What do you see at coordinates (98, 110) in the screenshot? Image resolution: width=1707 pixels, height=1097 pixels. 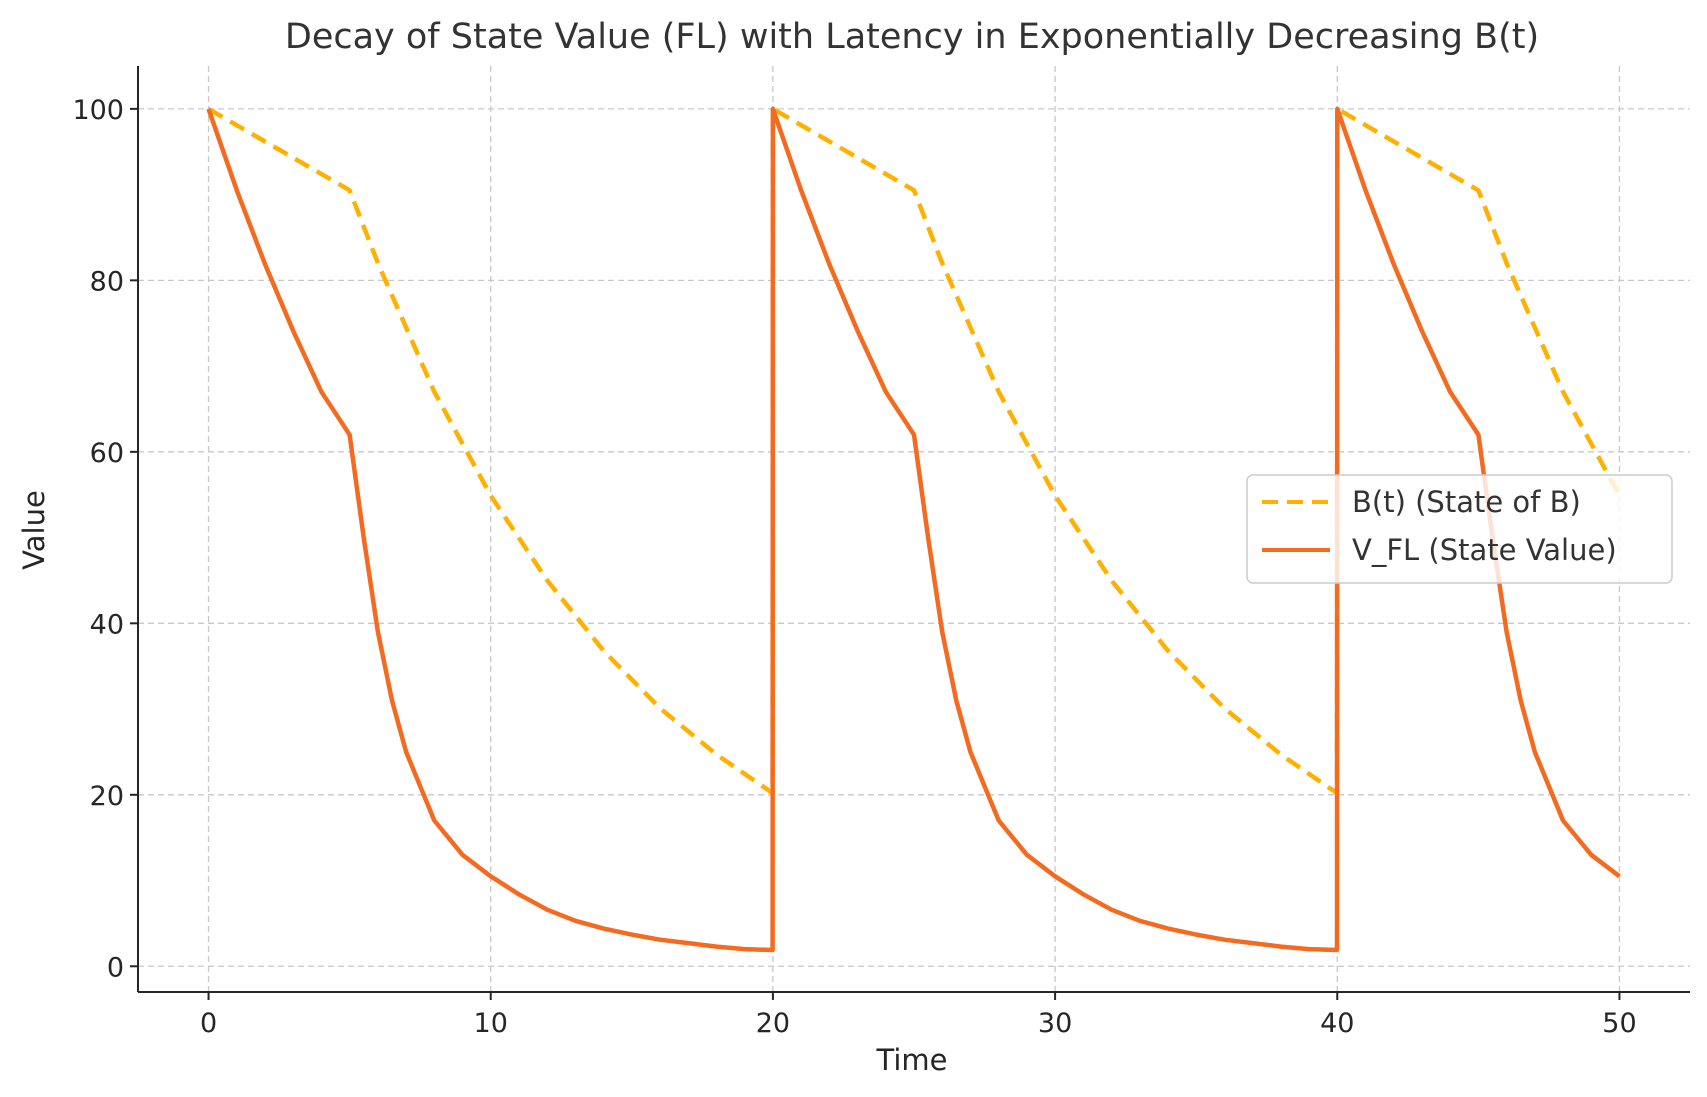 I see `y-tick-label: 100` at bounding box center [98, 110].